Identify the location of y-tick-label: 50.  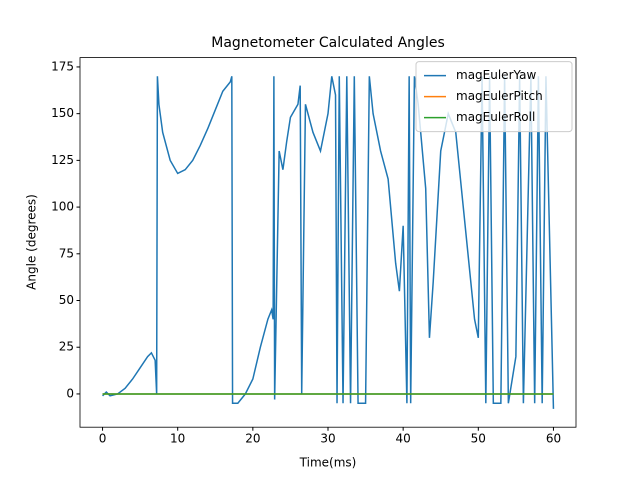
(66, 300).